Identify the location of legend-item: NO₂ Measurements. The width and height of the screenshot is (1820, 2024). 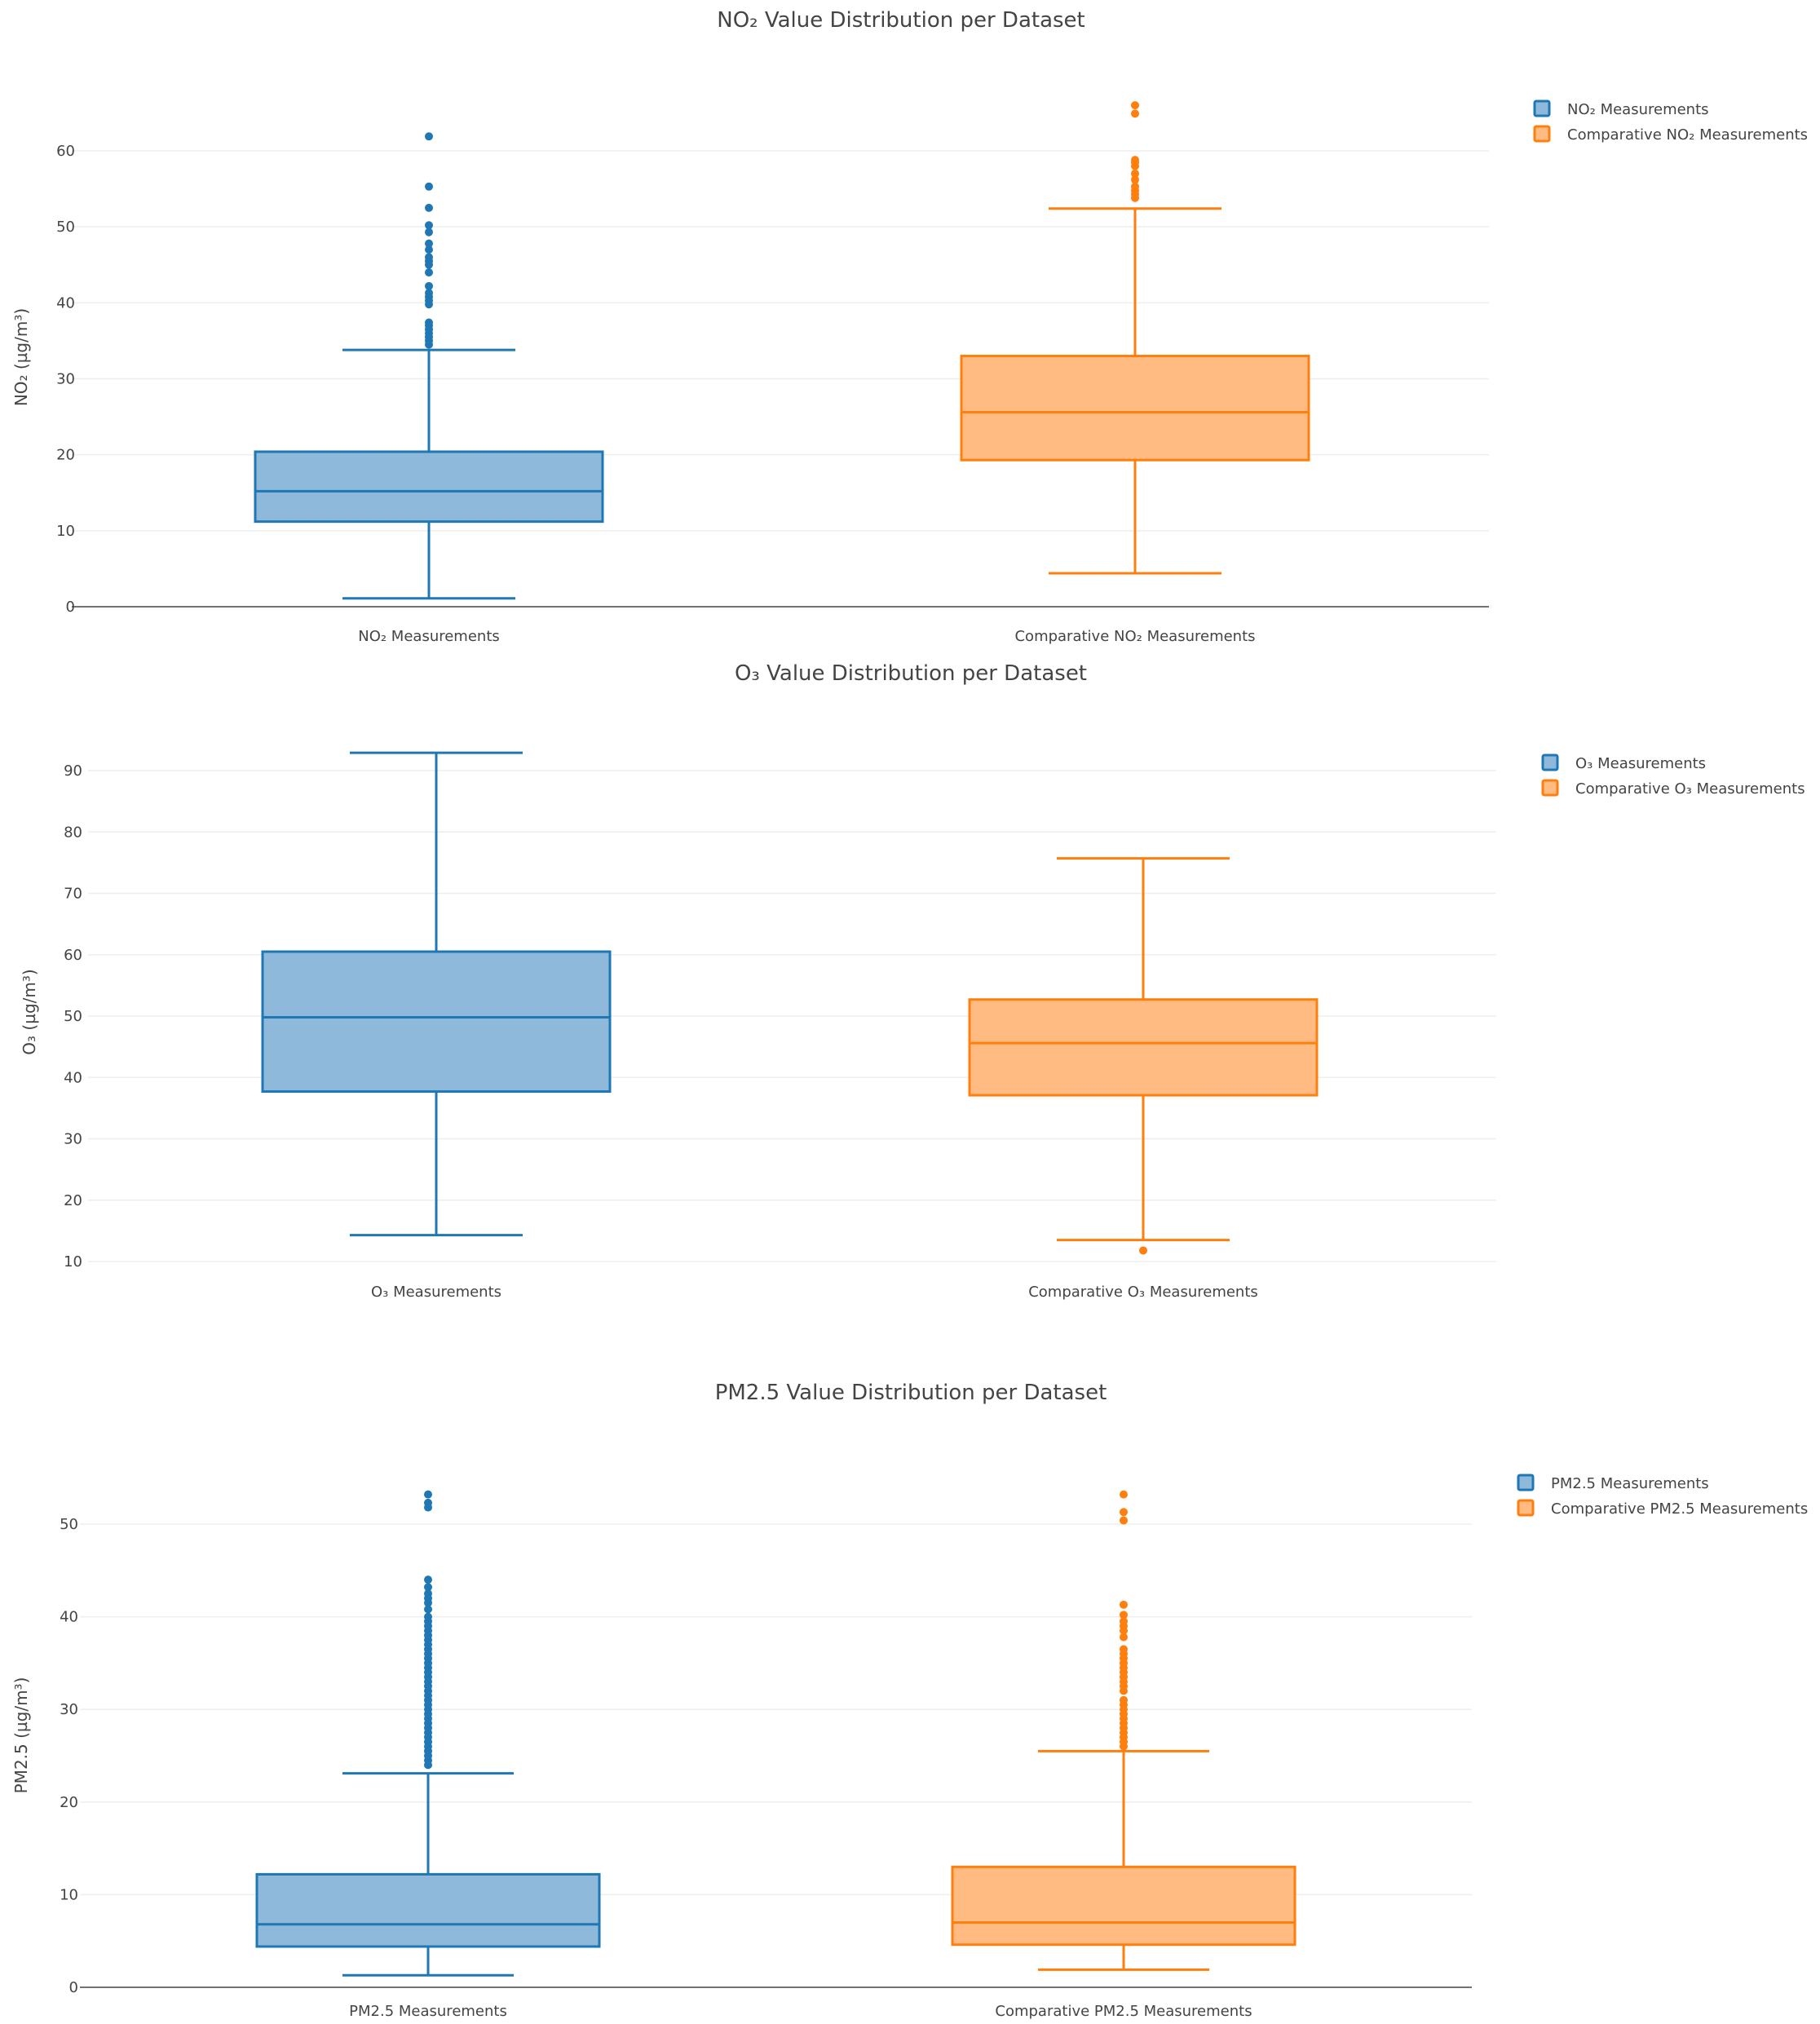
(1621, 108).